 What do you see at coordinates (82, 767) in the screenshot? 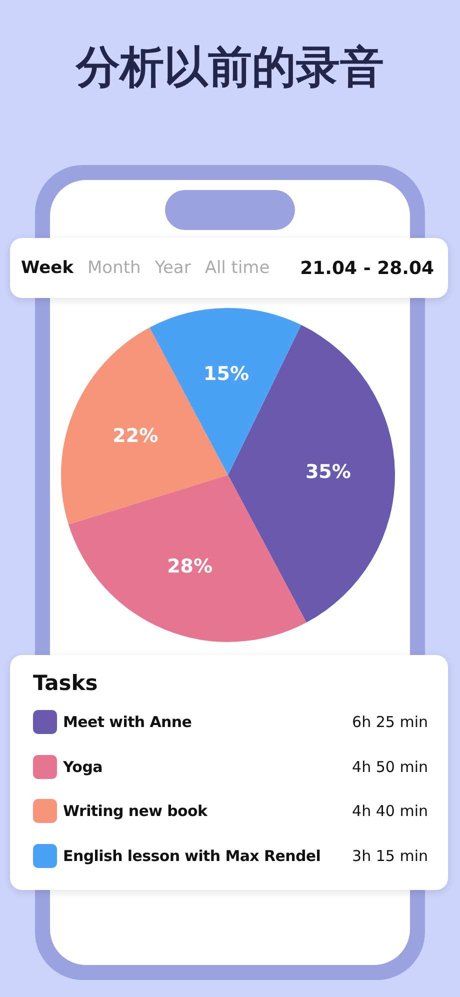
I see `legend-label: Yoga` at bounding box center [82, 767].